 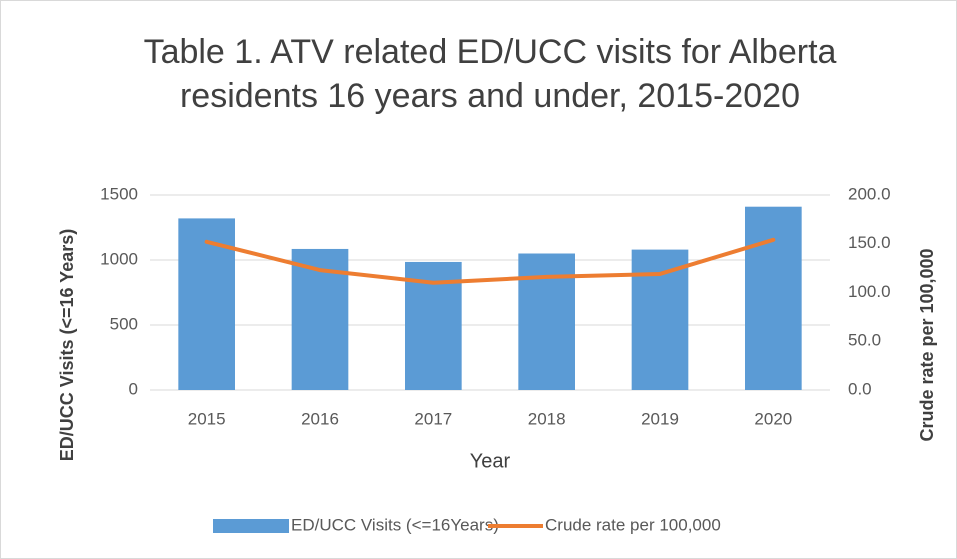 What do you see at coordinates (119, 258) in the screenshot?
I see `y-tick-label: 1000` at bounding box center [119, 258].